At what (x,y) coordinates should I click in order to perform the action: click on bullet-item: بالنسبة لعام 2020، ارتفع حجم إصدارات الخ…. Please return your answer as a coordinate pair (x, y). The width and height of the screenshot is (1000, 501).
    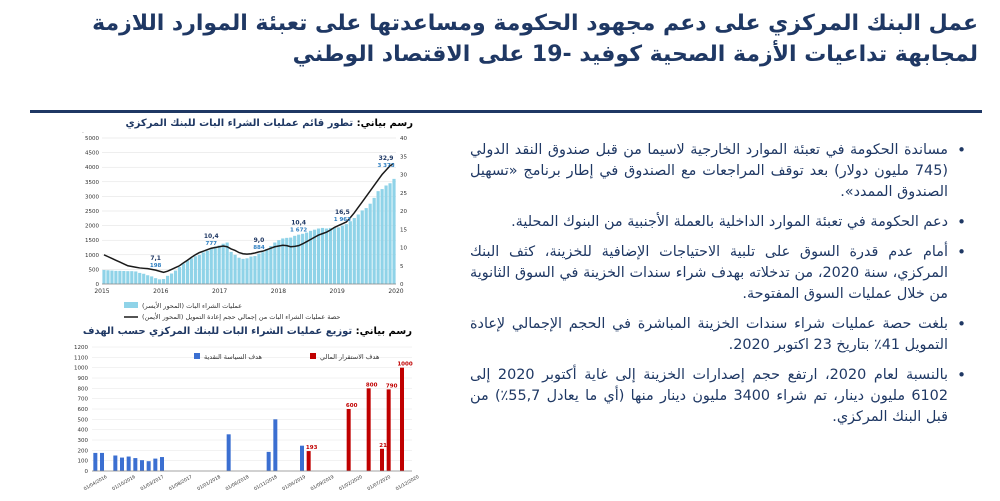
    Looking at the image, I should click on (720, 396).